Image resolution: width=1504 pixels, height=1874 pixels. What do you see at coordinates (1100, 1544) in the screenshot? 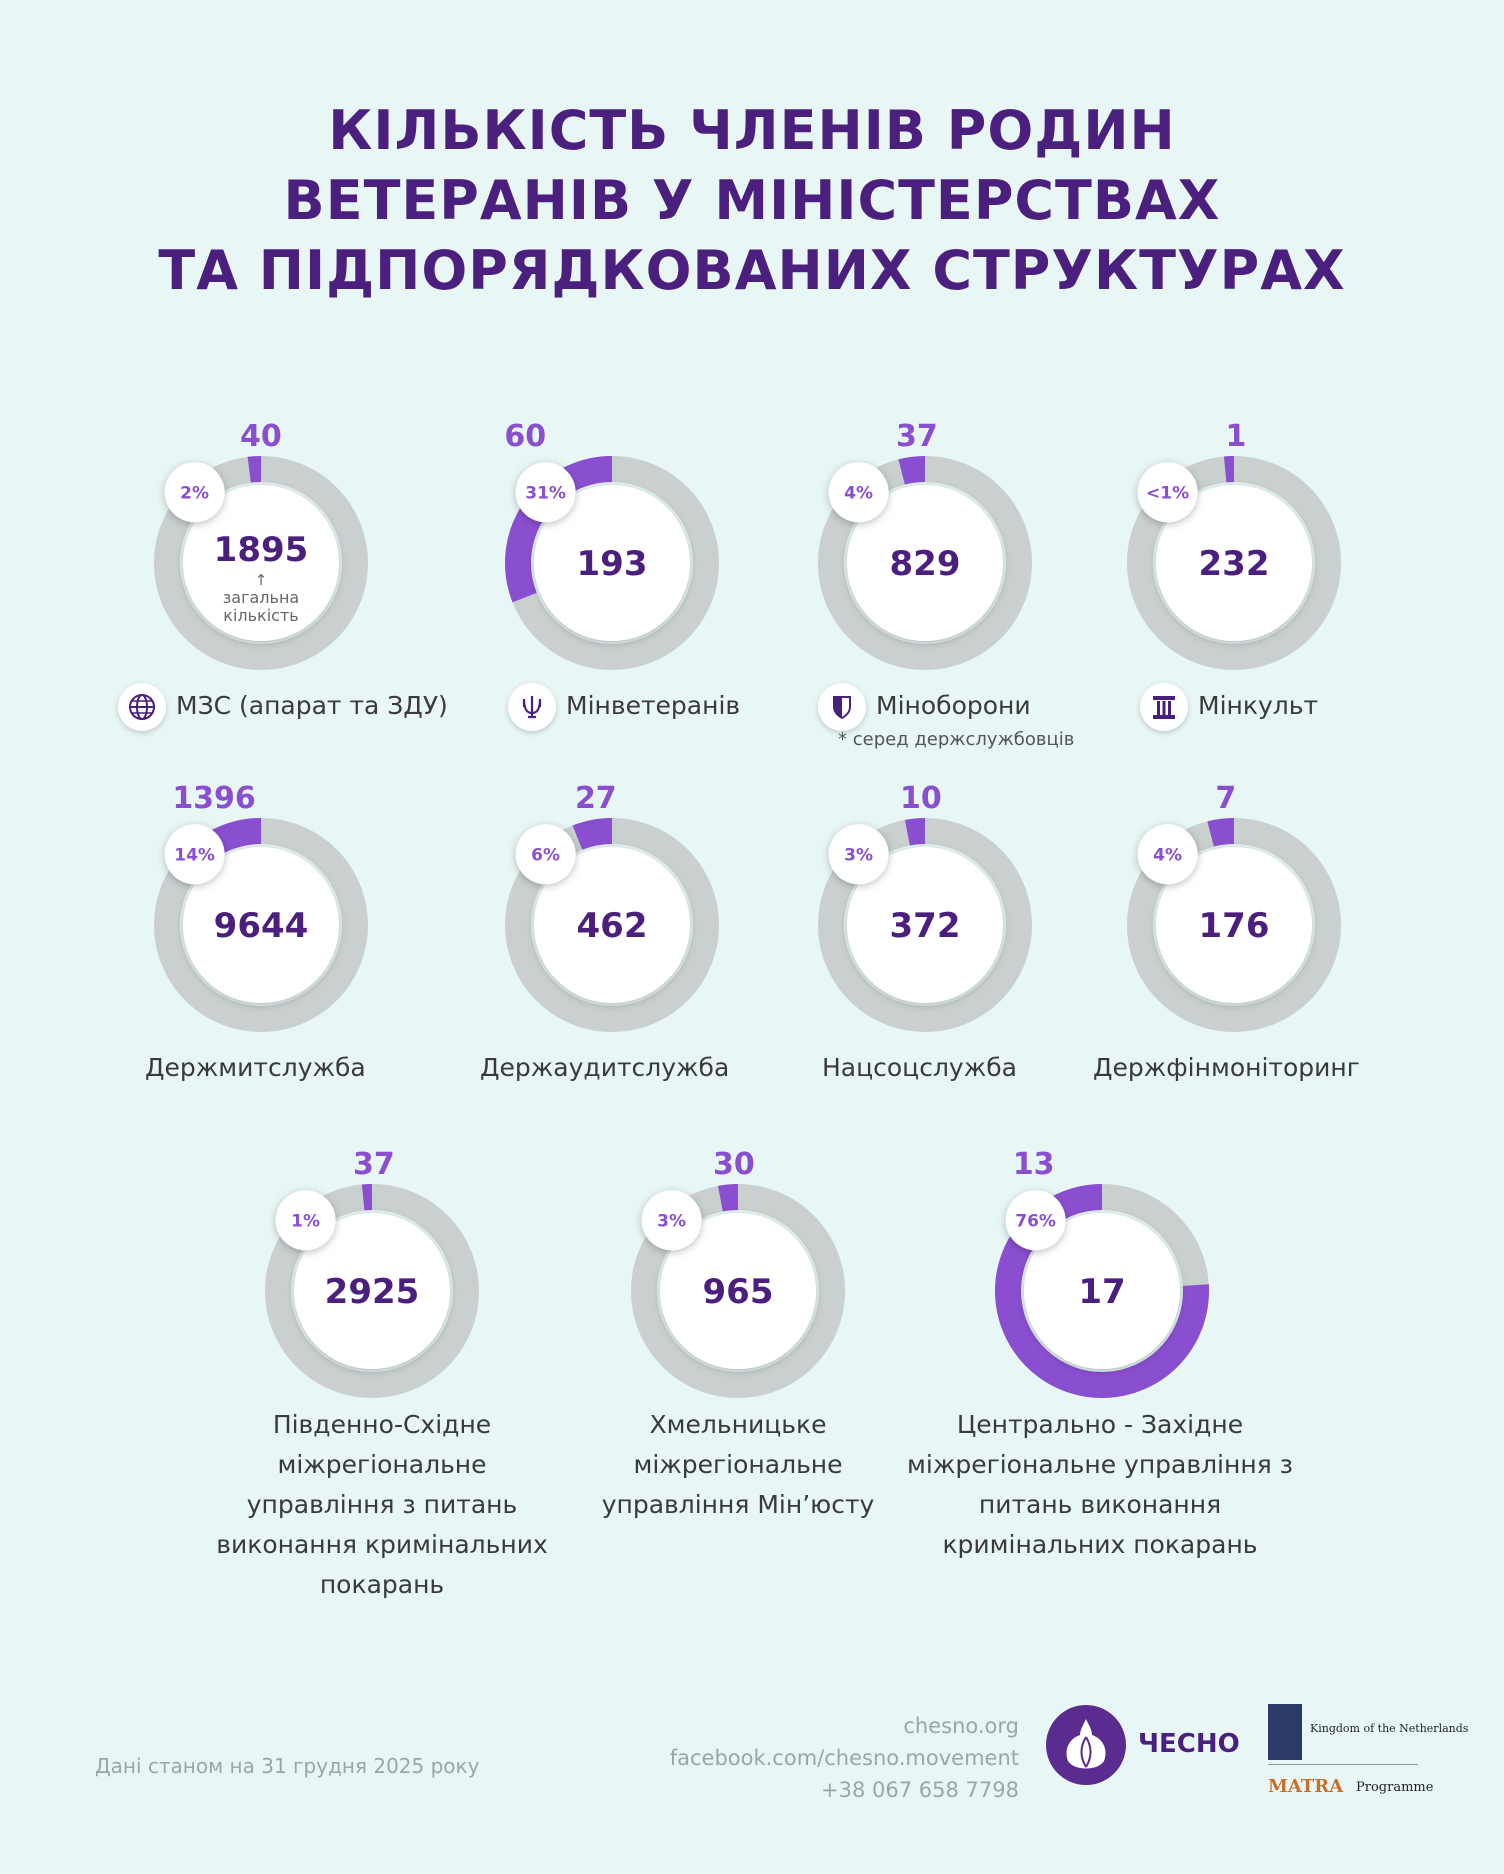
I see `chart-label-line: кримінальних покарань` at bounding box center [1100, 1544].